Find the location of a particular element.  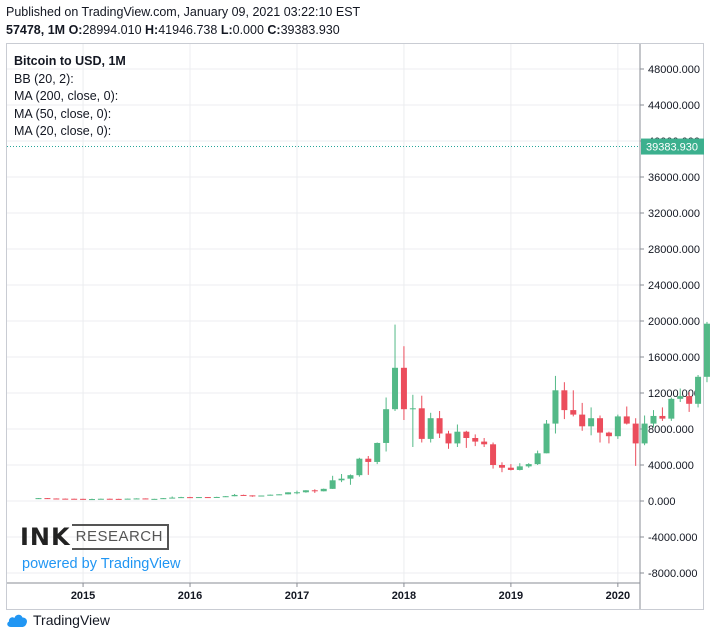

close-value: 39383.930 is located at coordinates (310, 30).